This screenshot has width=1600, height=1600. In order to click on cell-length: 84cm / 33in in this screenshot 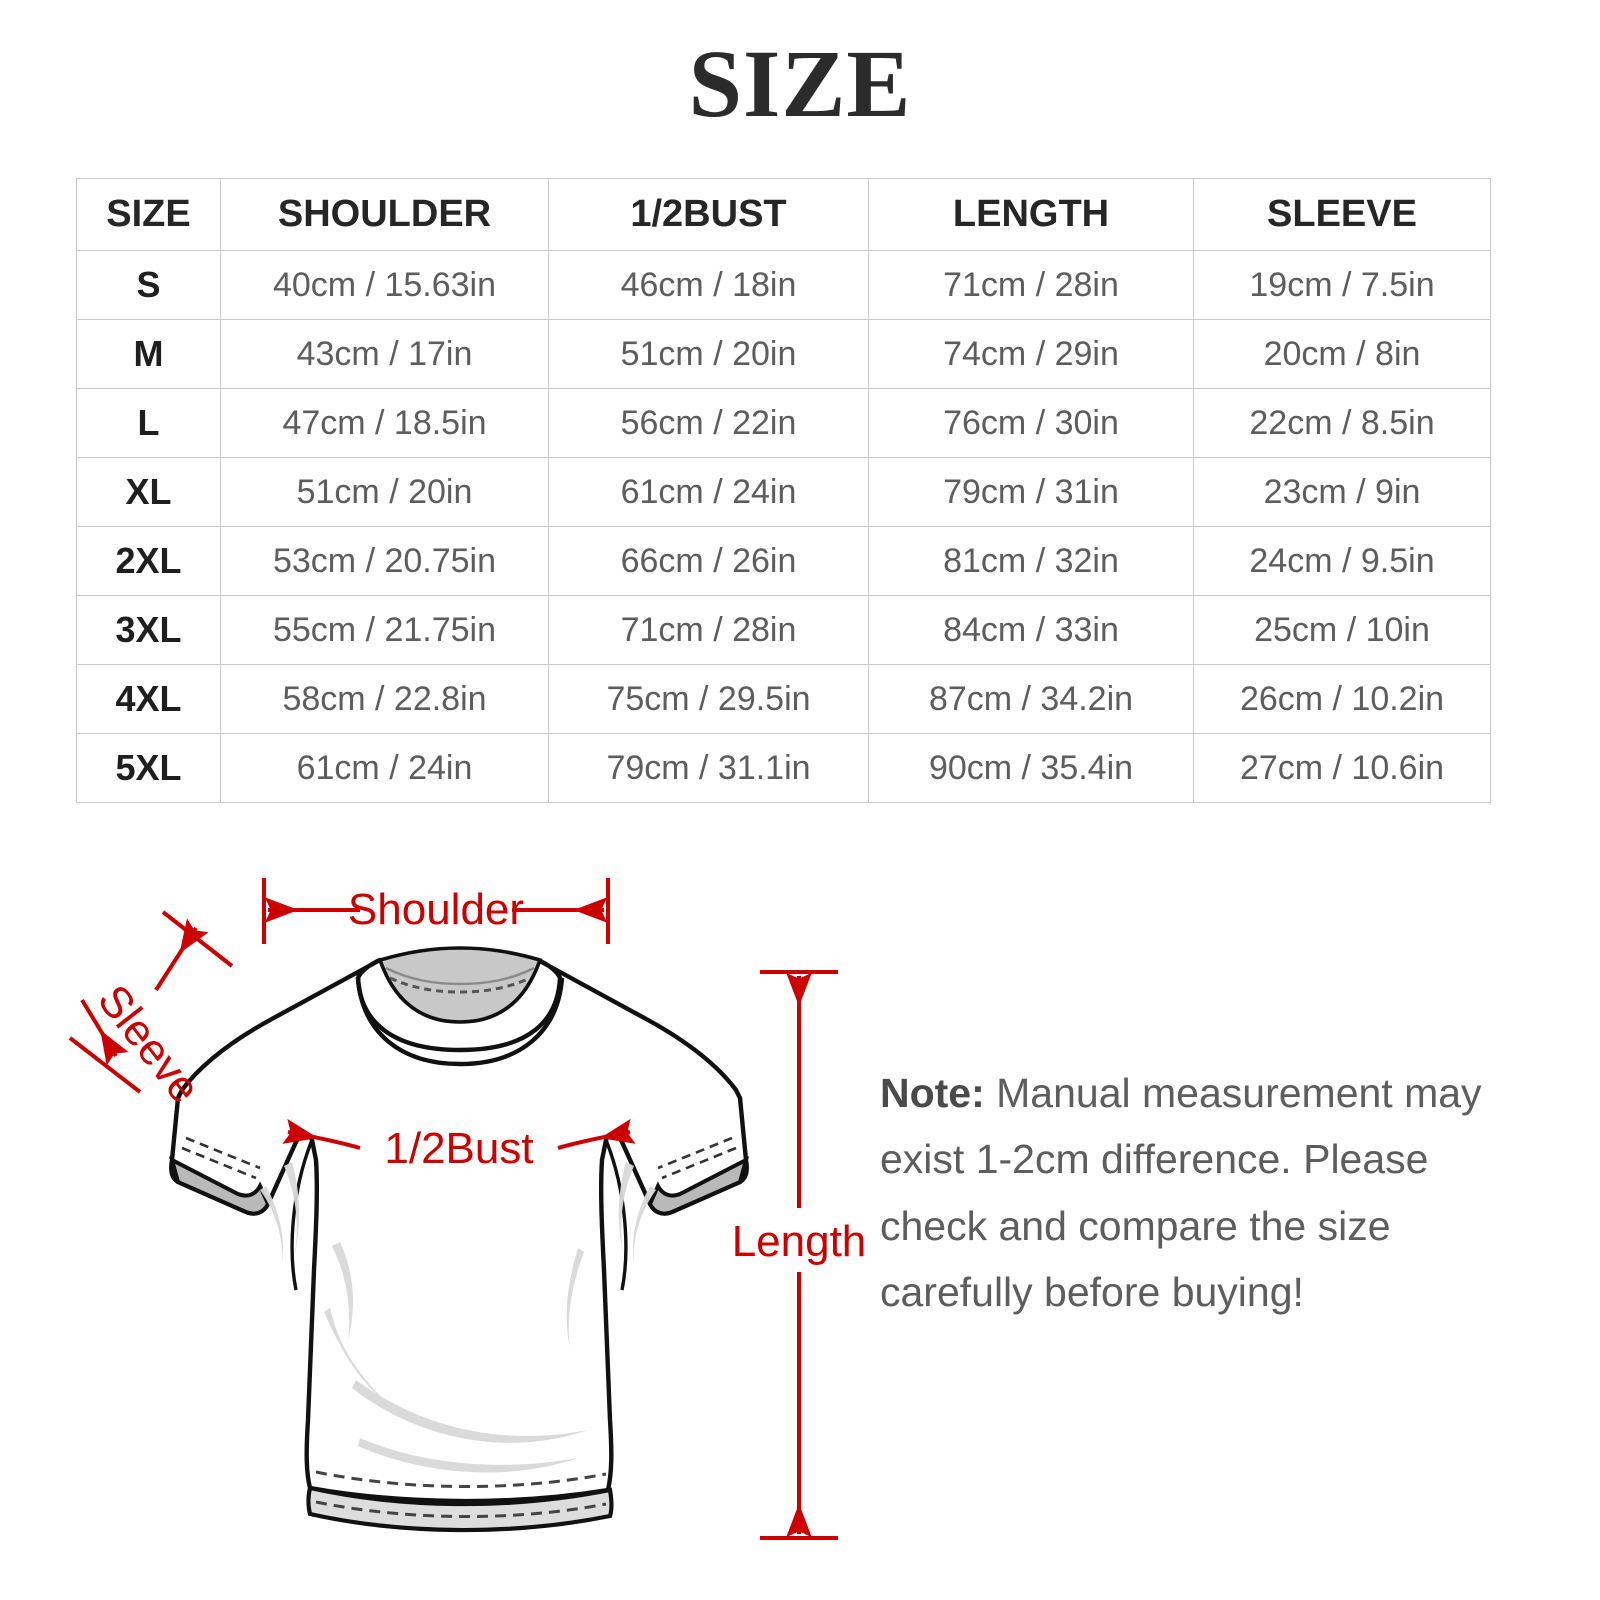, I will do `click(1031, 630)`.